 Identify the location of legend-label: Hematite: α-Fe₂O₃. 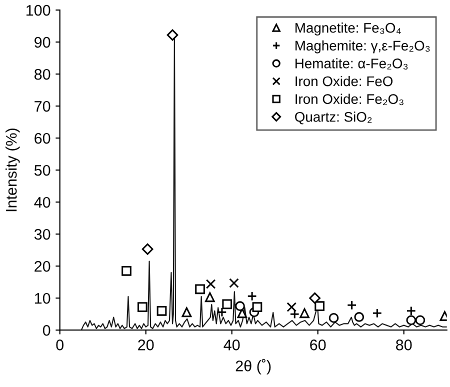
(352, 64).